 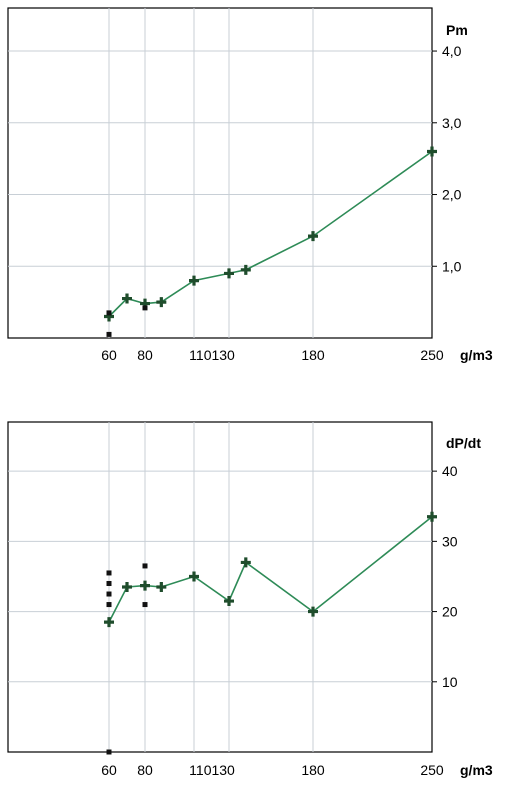 I want to click on pm-x-tick-label: 110130, so click(x=212, y=355).